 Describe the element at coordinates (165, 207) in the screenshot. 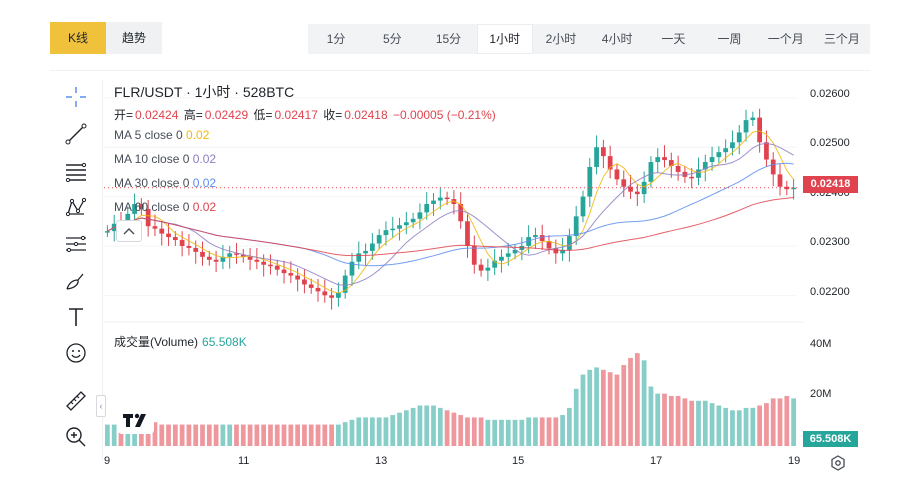

I see `ma60-row: MA 60 close 0 0.02` at that location.